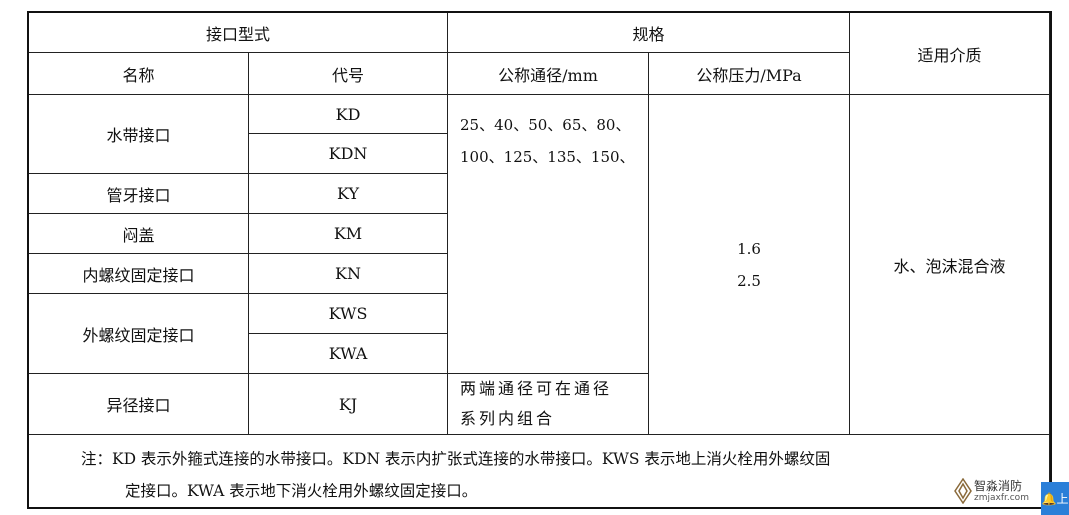 The height and width of the screenshot is (515, 1069). What do you see at coordinates (138, 73) in the screenshot?
I see `header-name: 名称` at bounding box center [138, 73].